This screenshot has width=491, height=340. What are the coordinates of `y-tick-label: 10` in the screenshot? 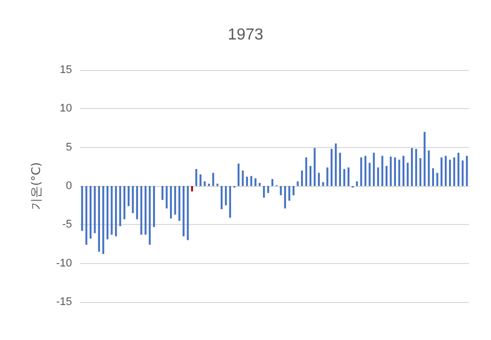 It's located at (66, 108).